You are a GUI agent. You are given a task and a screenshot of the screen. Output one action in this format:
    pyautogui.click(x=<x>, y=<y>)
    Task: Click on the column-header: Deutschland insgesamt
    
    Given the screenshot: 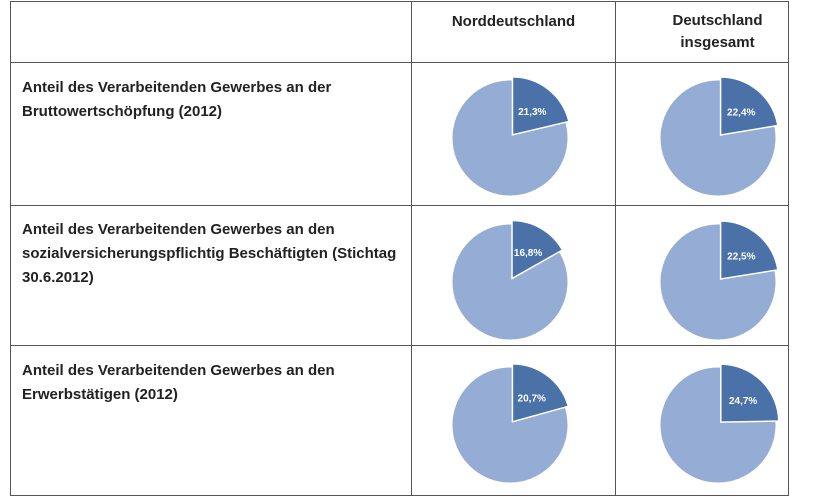 What is the action you would take?
    pyautogui.click(x=717, y=31)
    